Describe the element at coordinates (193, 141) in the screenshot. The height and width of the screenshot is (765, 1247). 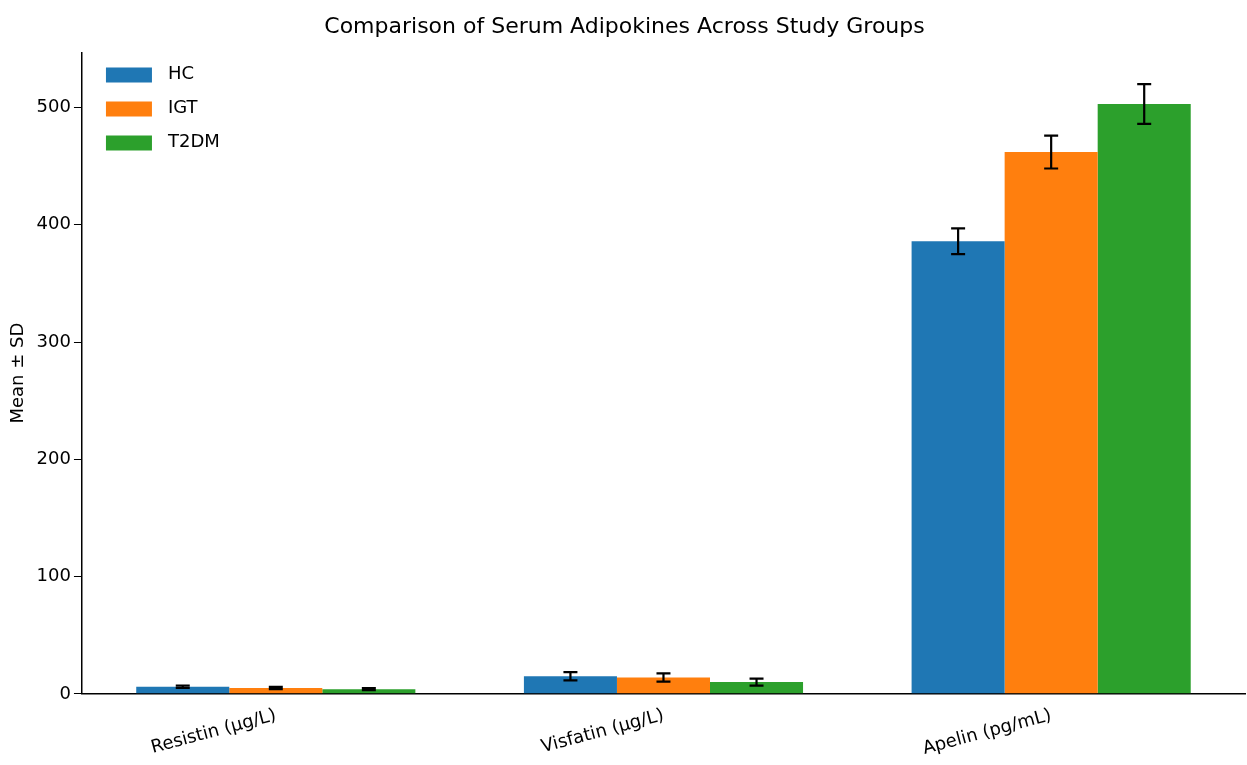
I see `legend-label: T2DM` at that location.